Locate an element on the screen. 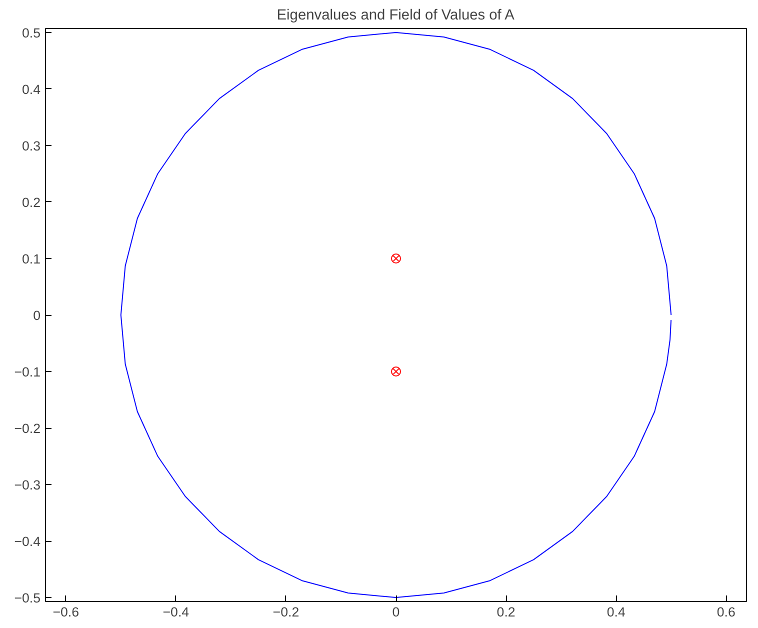  x-tick-label: −0.6 is located at coordinates (66, 612).